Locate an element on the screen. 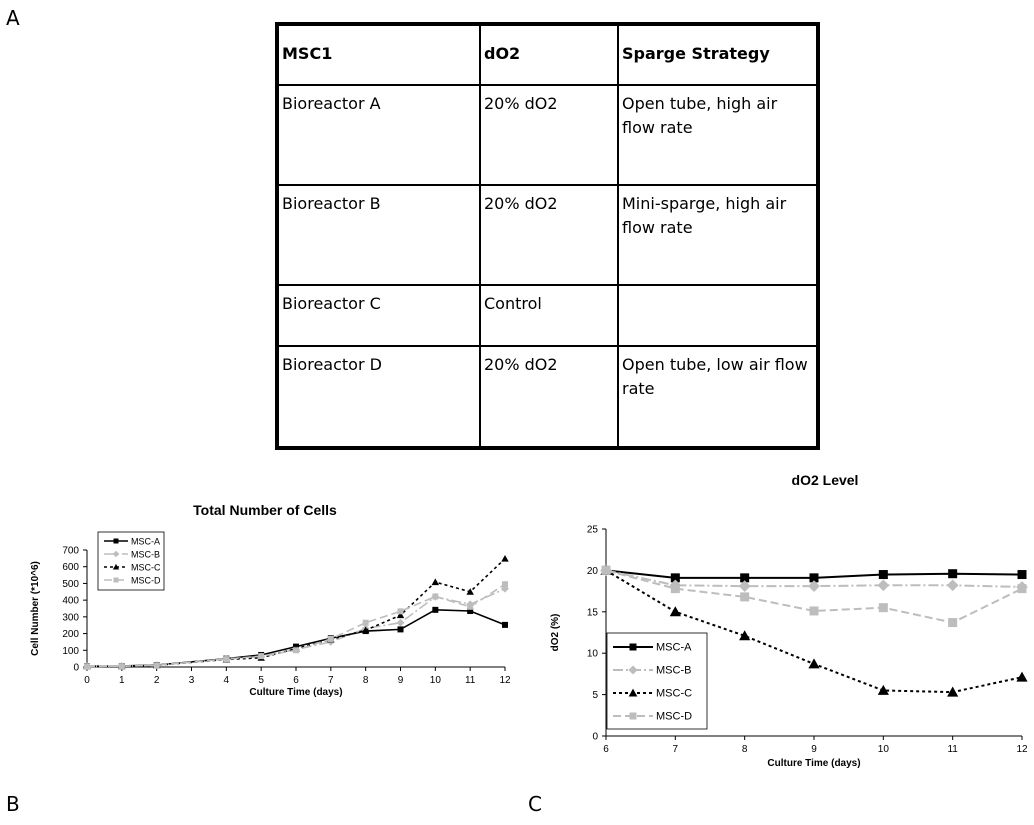  x-tick-label: 3 is located at coordinates (192, 680).